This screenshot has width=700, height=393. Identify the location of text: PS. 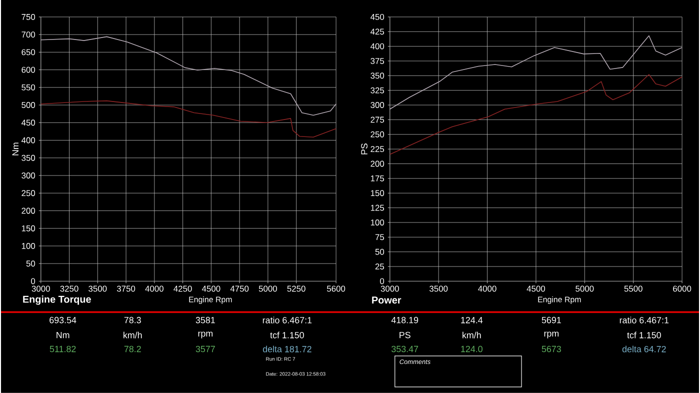
(405, 335).